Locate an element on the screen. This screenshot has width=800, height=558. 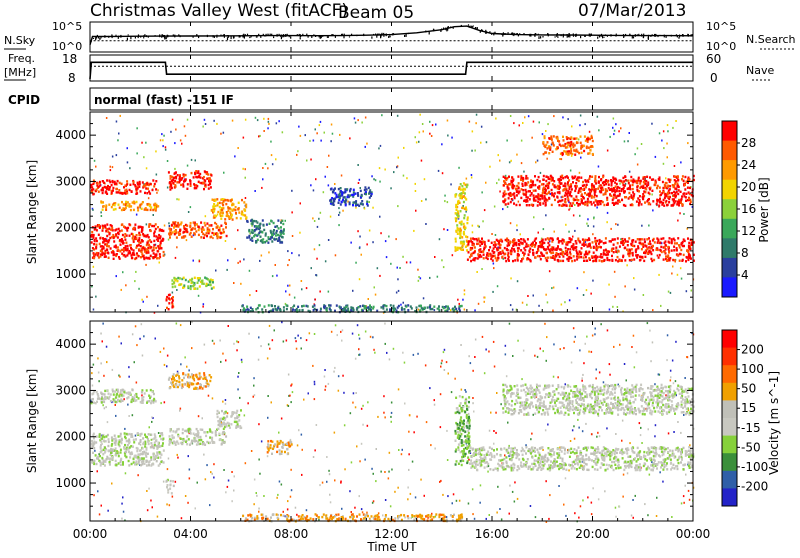
power-colorbar-tick-label: 8 is located at coordinates (745, 253).